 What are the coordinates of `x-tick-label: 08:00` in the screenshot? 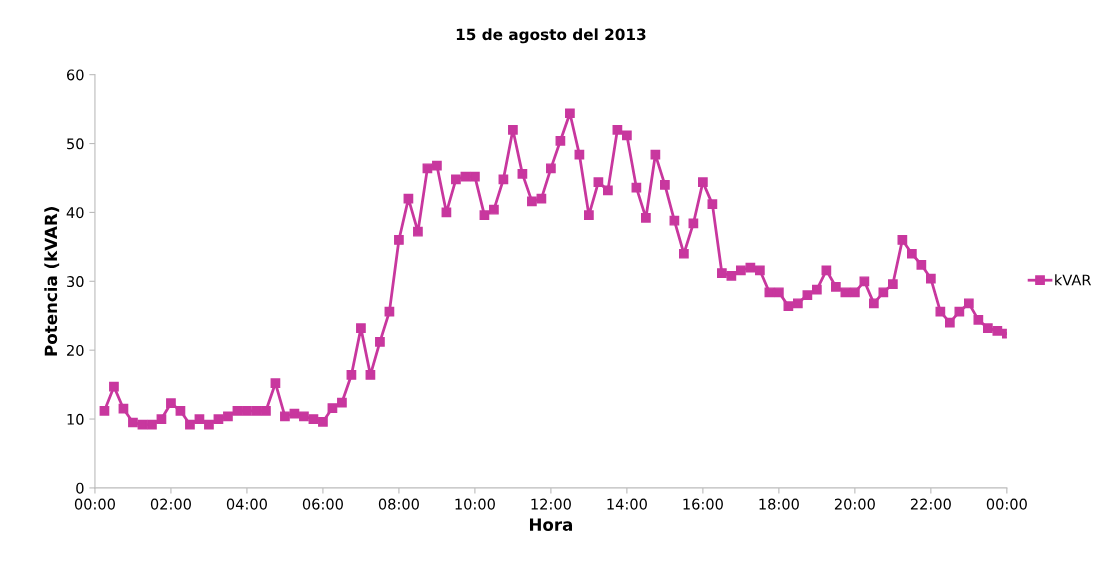 It's located at (398, 504).